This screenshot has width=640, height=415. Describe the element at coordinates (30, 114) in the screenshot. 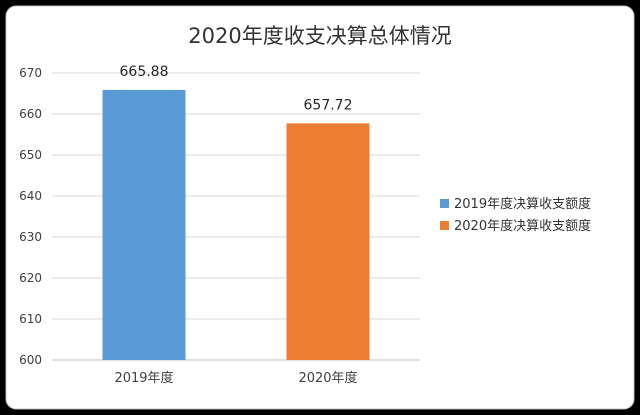

I see `y-tick-label: 660` at that location.